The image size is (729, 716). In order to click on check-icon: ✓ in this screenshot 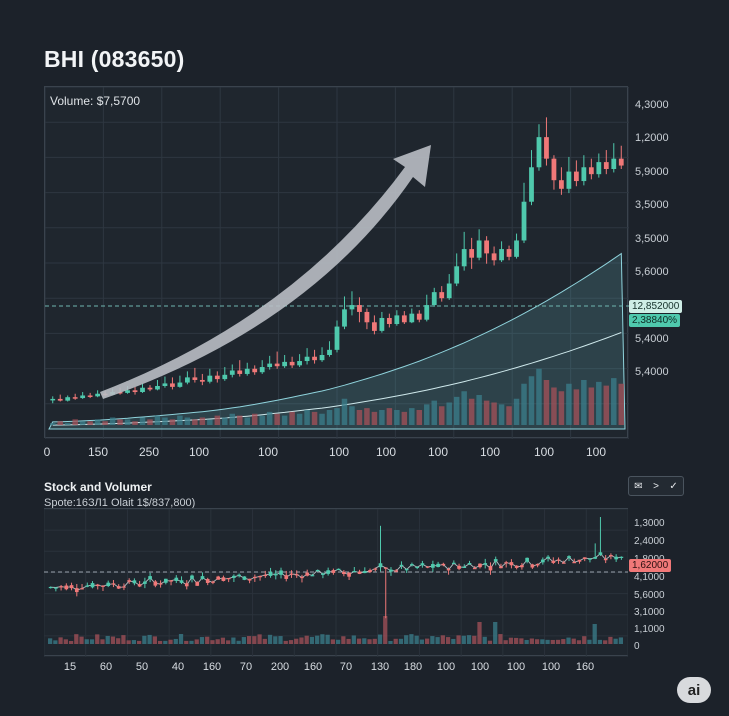, I will do `click(673, 486)`.